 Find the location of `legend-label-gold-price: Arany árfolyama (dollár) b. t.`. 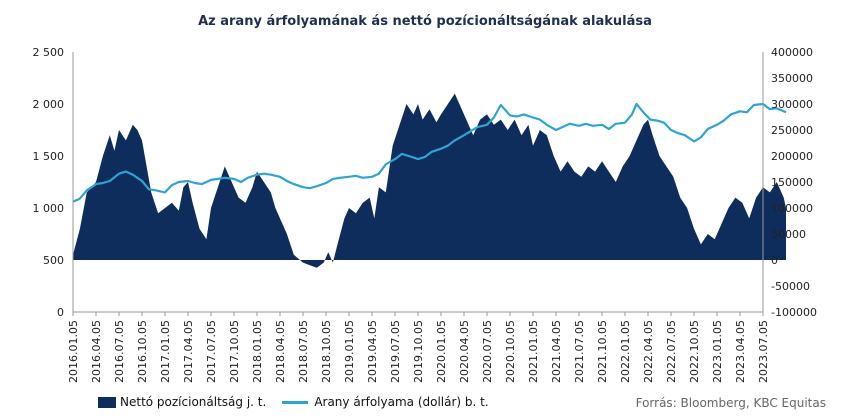

legend-label-gold-price: Arany árfolyama (dollár) b. t. is located at coordinates (401, 402).